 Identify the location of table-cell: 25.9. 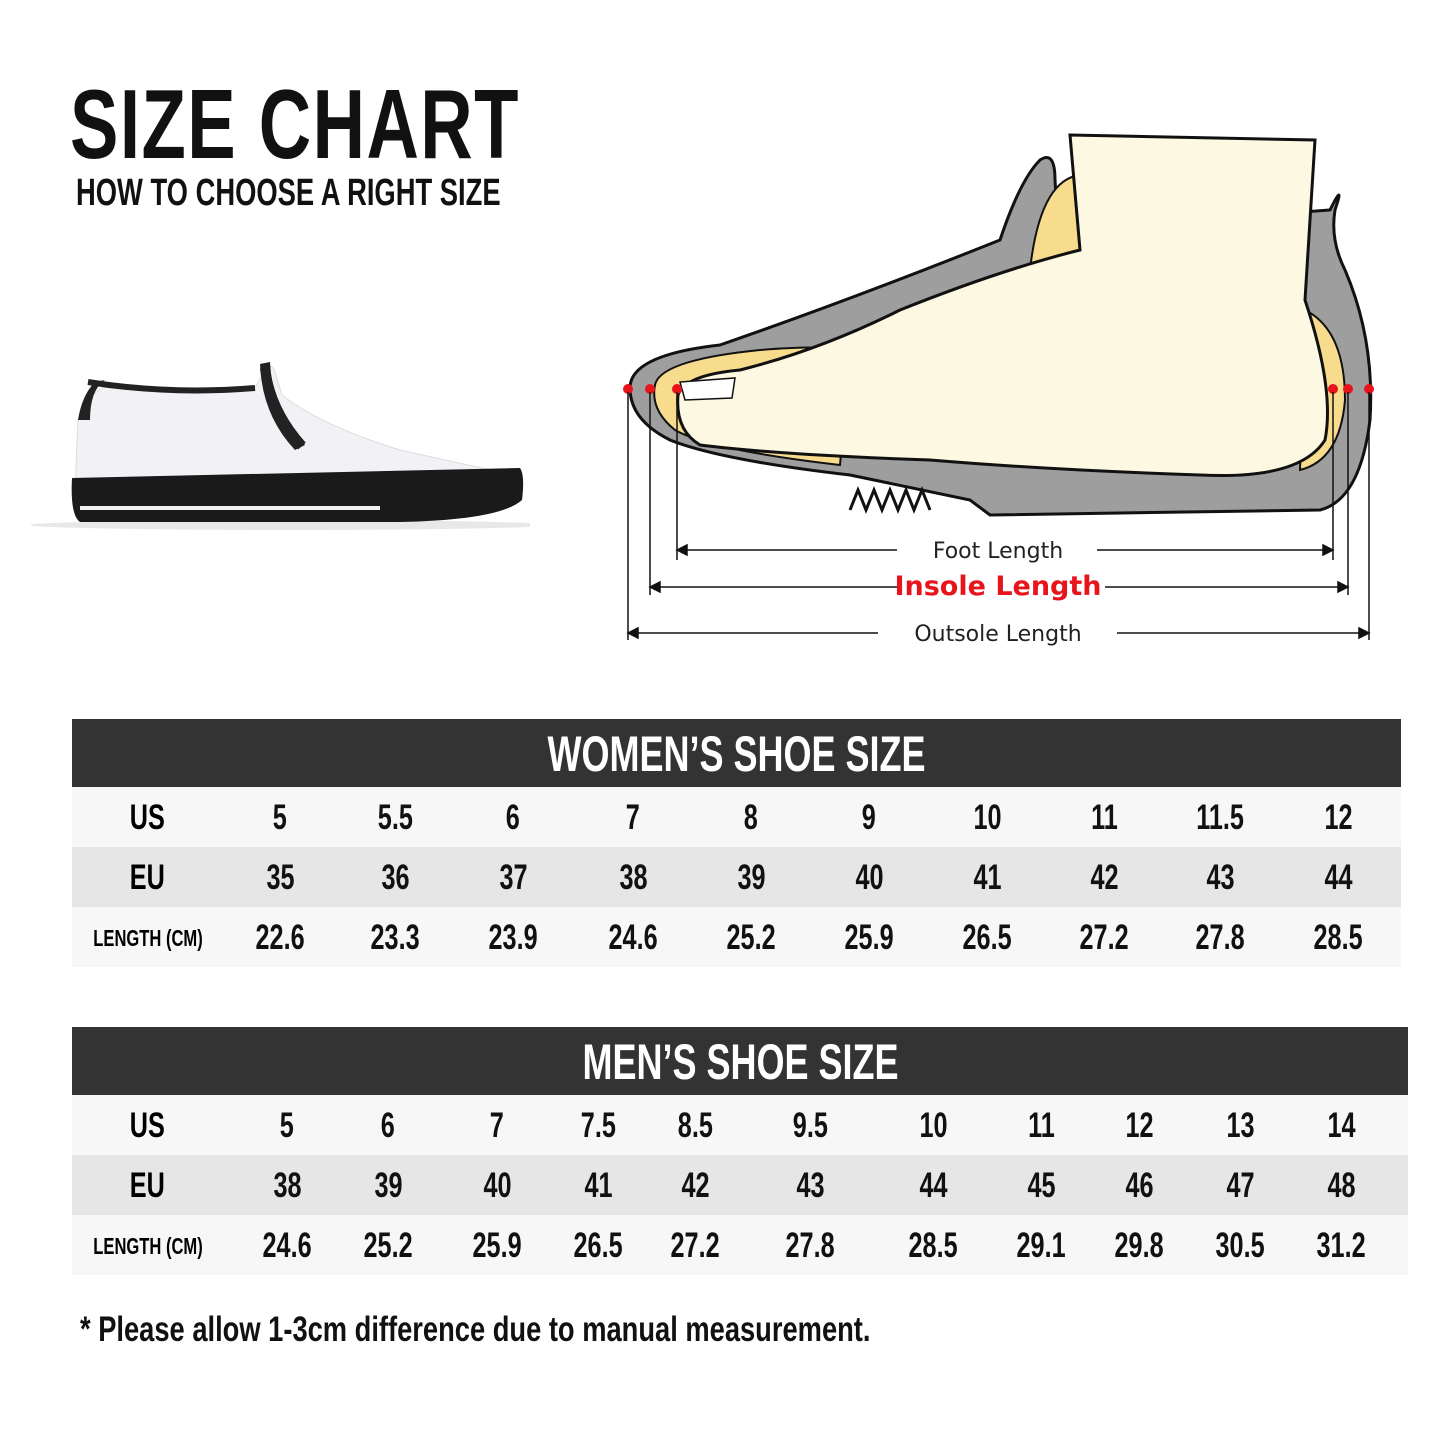
(869, 937).